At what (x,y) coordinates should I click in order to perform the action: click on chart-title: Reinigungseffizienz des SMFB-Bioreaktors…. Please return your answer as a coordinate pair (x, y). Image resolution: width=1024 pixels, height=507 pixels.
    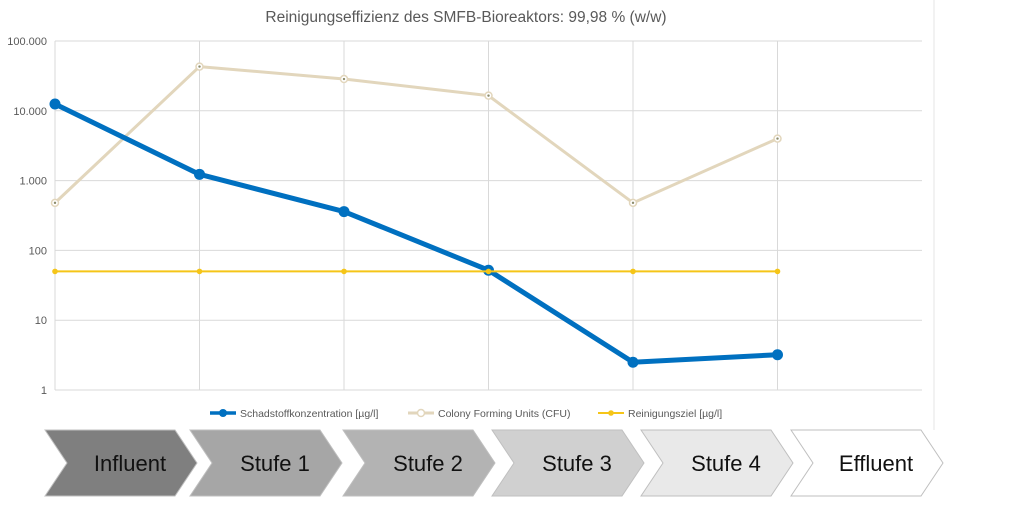
    Looking at the image, I should click on (465, 17).